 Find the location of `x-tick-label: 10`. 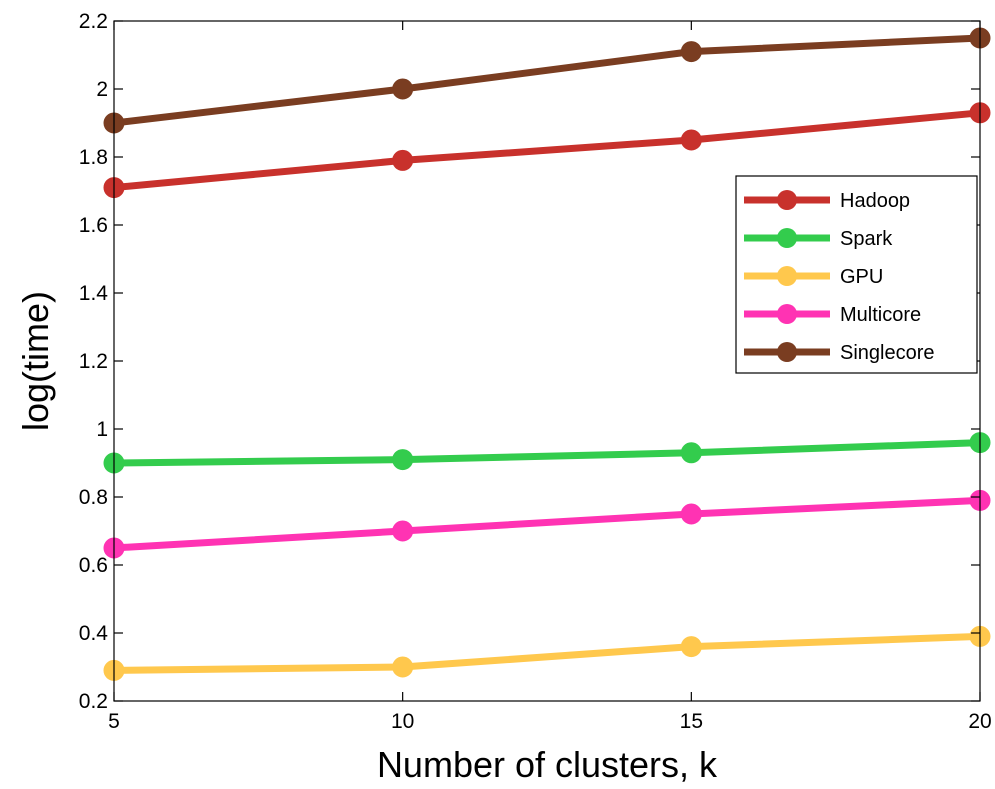

x-tick-label: 10 is located at coordinates (402, 721).